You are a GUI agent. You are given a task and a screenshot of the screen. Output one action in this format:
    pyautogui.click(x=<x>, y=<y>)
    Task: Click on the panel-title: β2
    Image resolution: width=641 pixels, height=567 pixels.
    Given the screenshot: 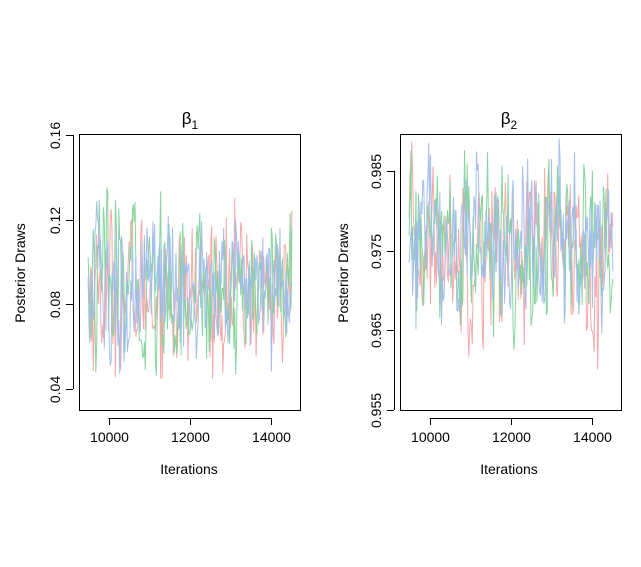 What is the action you would take?
    pyautogui.click(x=509, y=120)
    